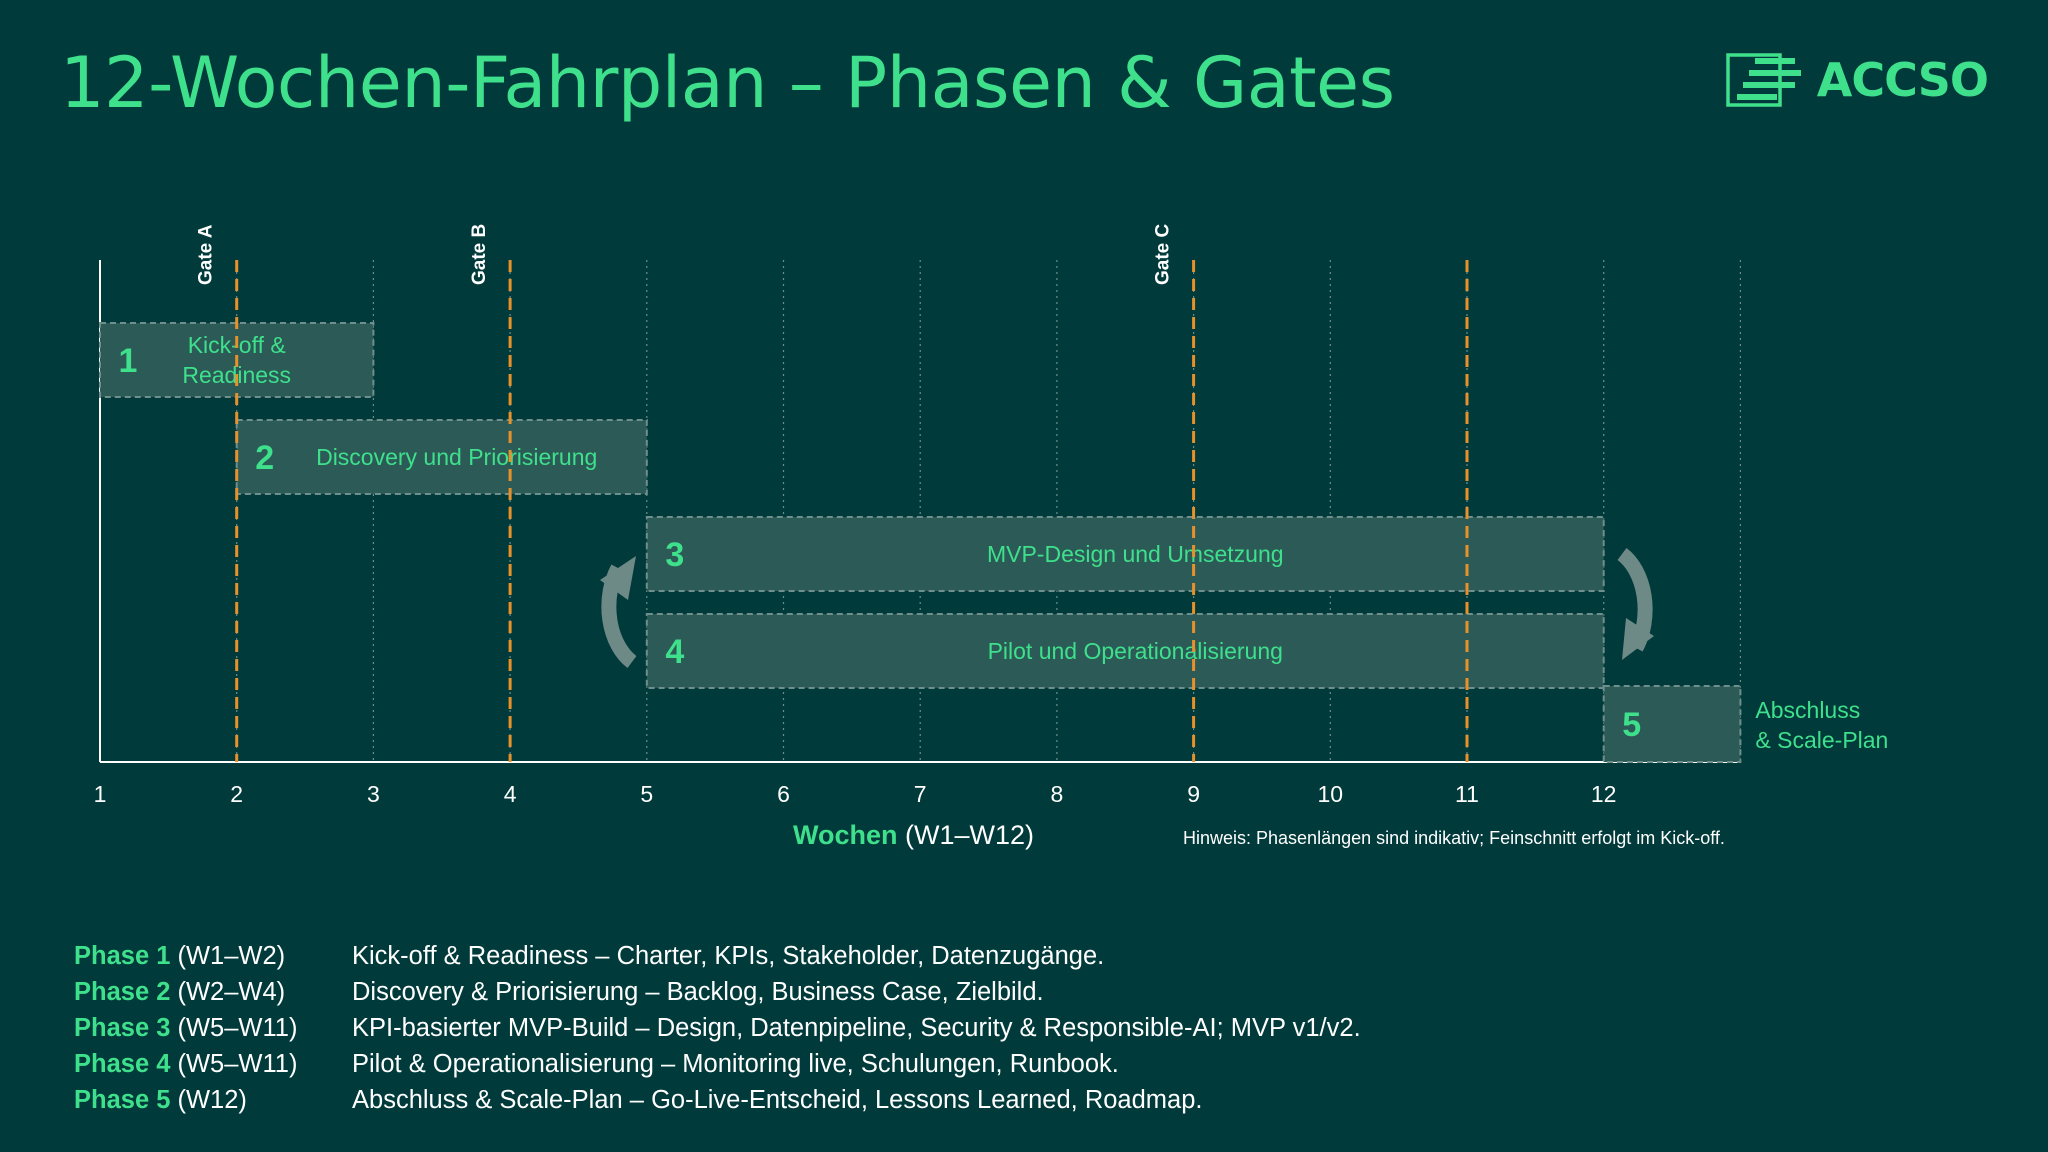  I want to click on phase-number-1: 1, so click(128, 361).